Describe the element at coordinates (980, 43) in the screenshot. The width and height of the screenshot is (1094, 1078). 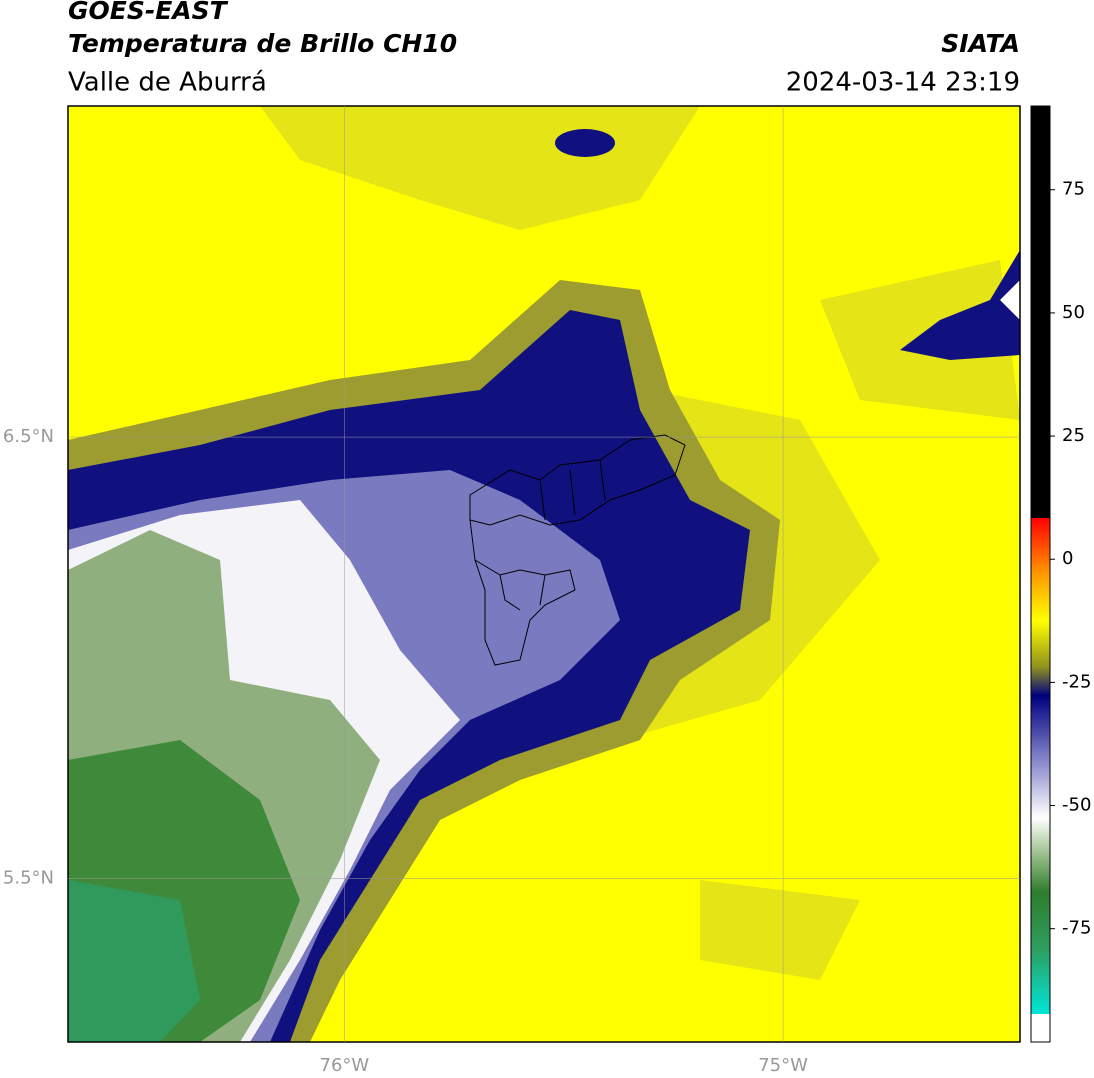
I see `source: SIATA` at that location.